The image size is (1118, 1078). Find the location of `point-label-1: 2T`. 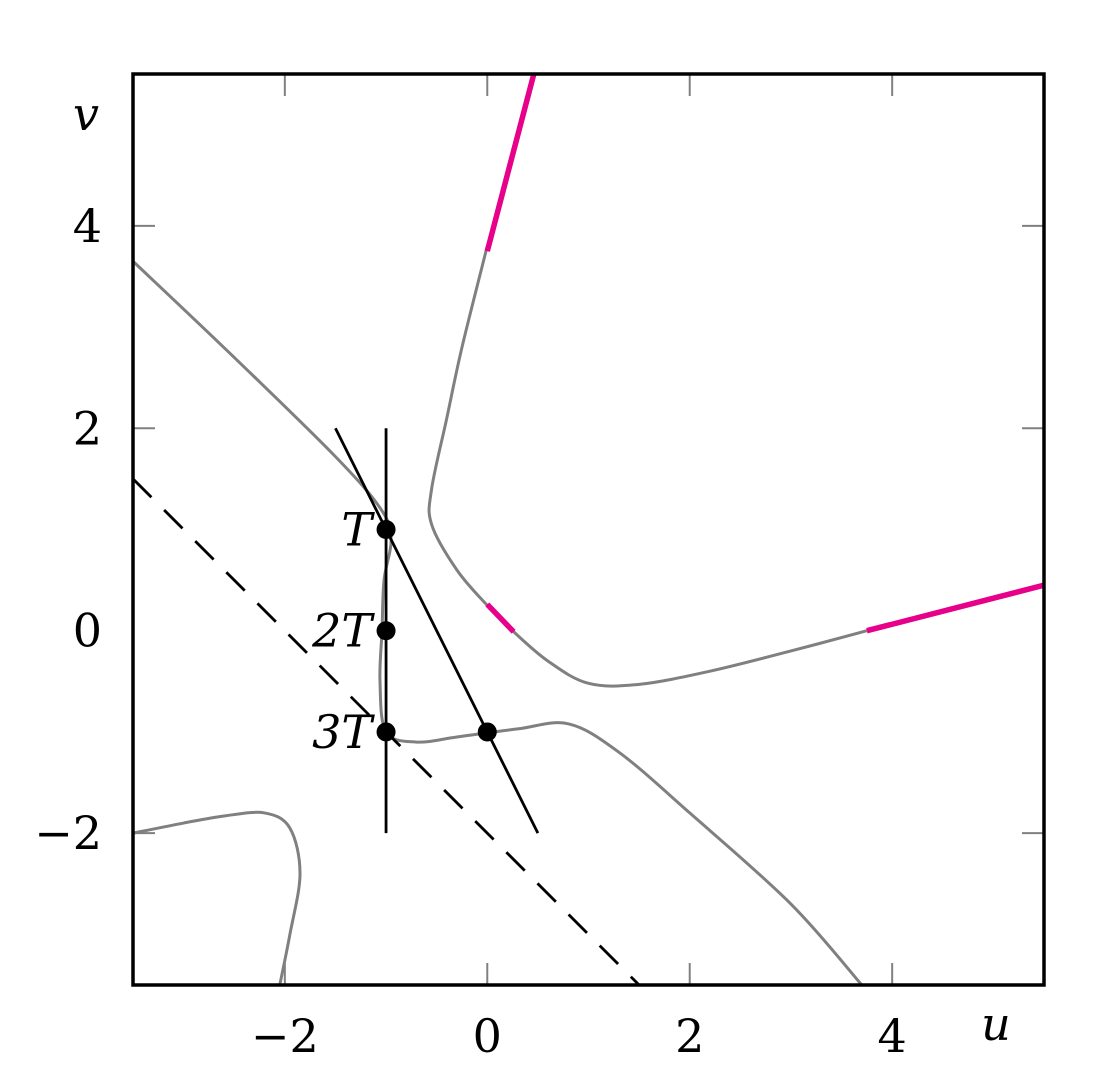

point-label-1: 2T is located at coordinates (343, 631).